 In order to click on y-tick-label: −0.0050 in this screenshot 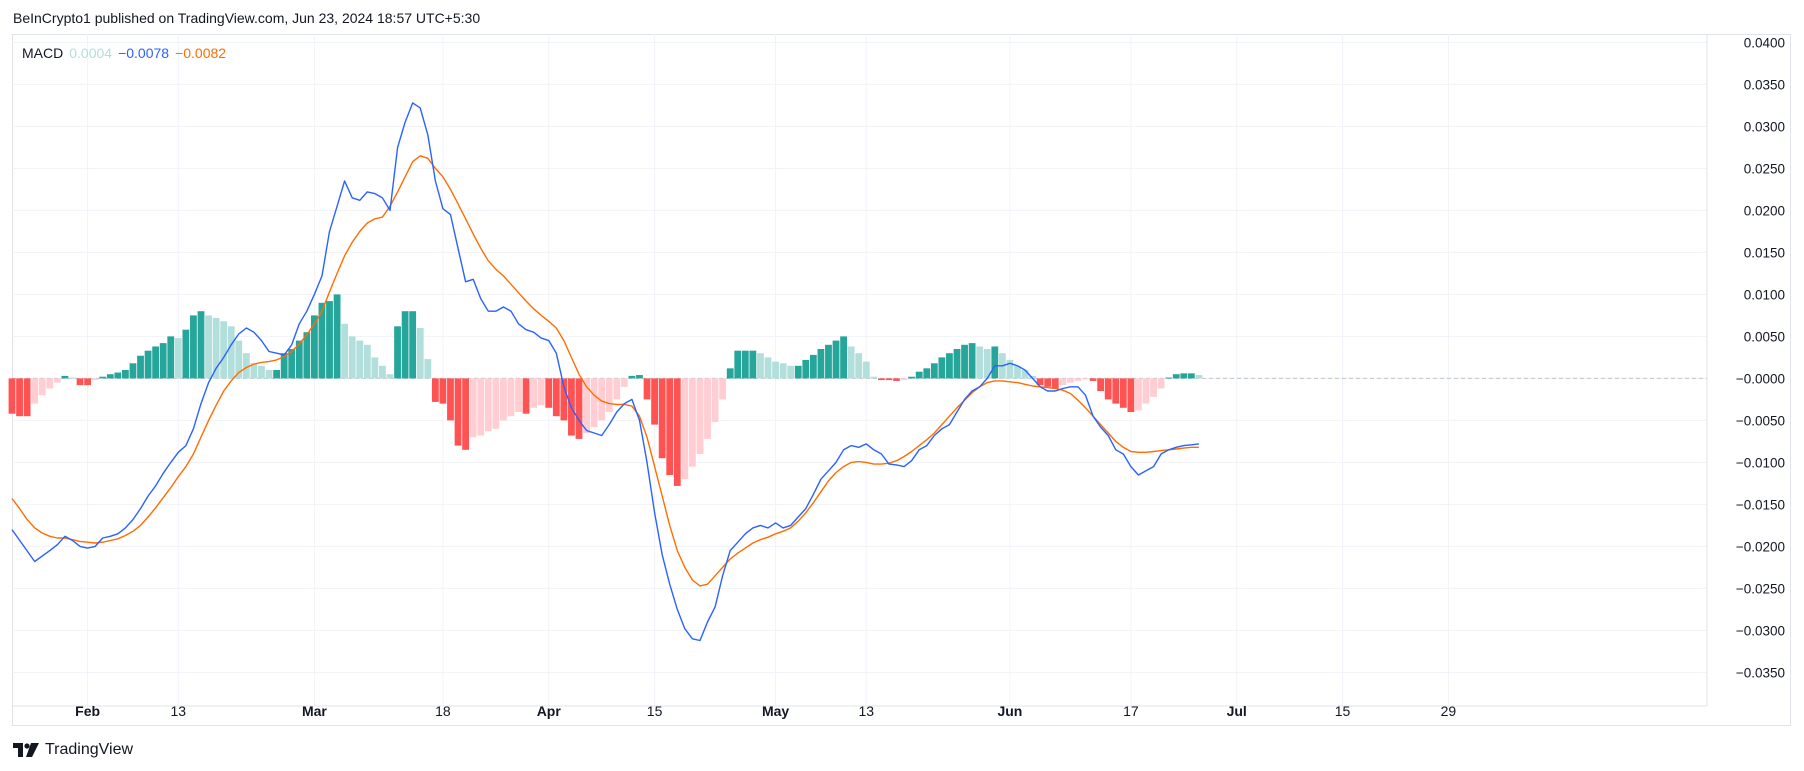, I will do `click(1760, 420)`.